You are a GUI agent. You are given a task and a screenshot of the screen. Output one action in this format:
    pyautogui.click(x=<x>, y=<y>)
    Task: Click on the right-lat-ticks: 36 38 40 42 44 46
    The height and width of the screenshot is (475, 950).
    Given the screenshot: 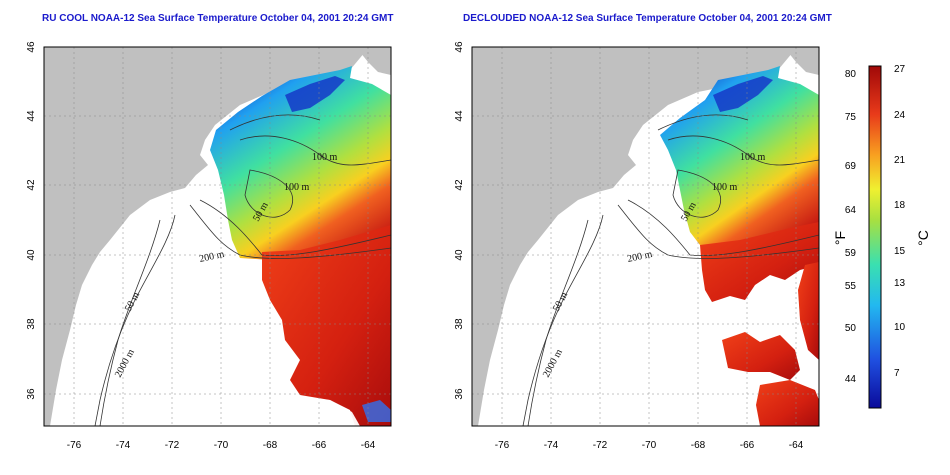 What is the action you would take?
    pyautogui.click(x=459, y=220)
    